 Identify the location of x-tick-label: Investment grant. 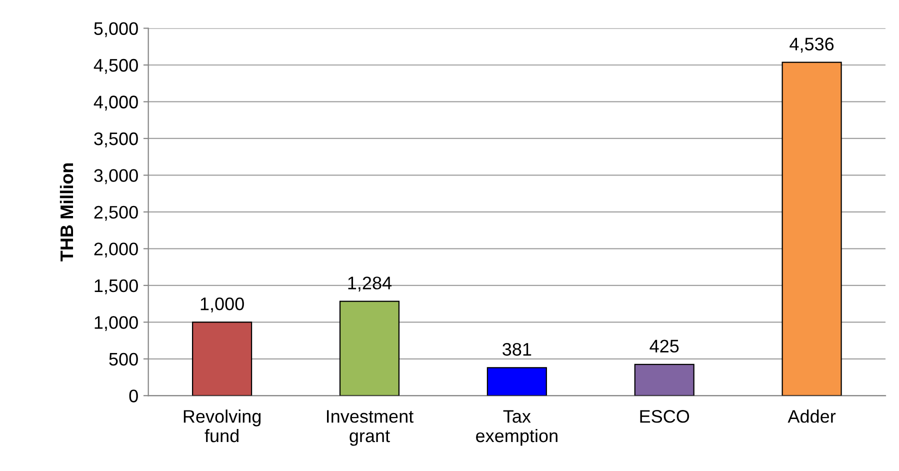
(370, 428).